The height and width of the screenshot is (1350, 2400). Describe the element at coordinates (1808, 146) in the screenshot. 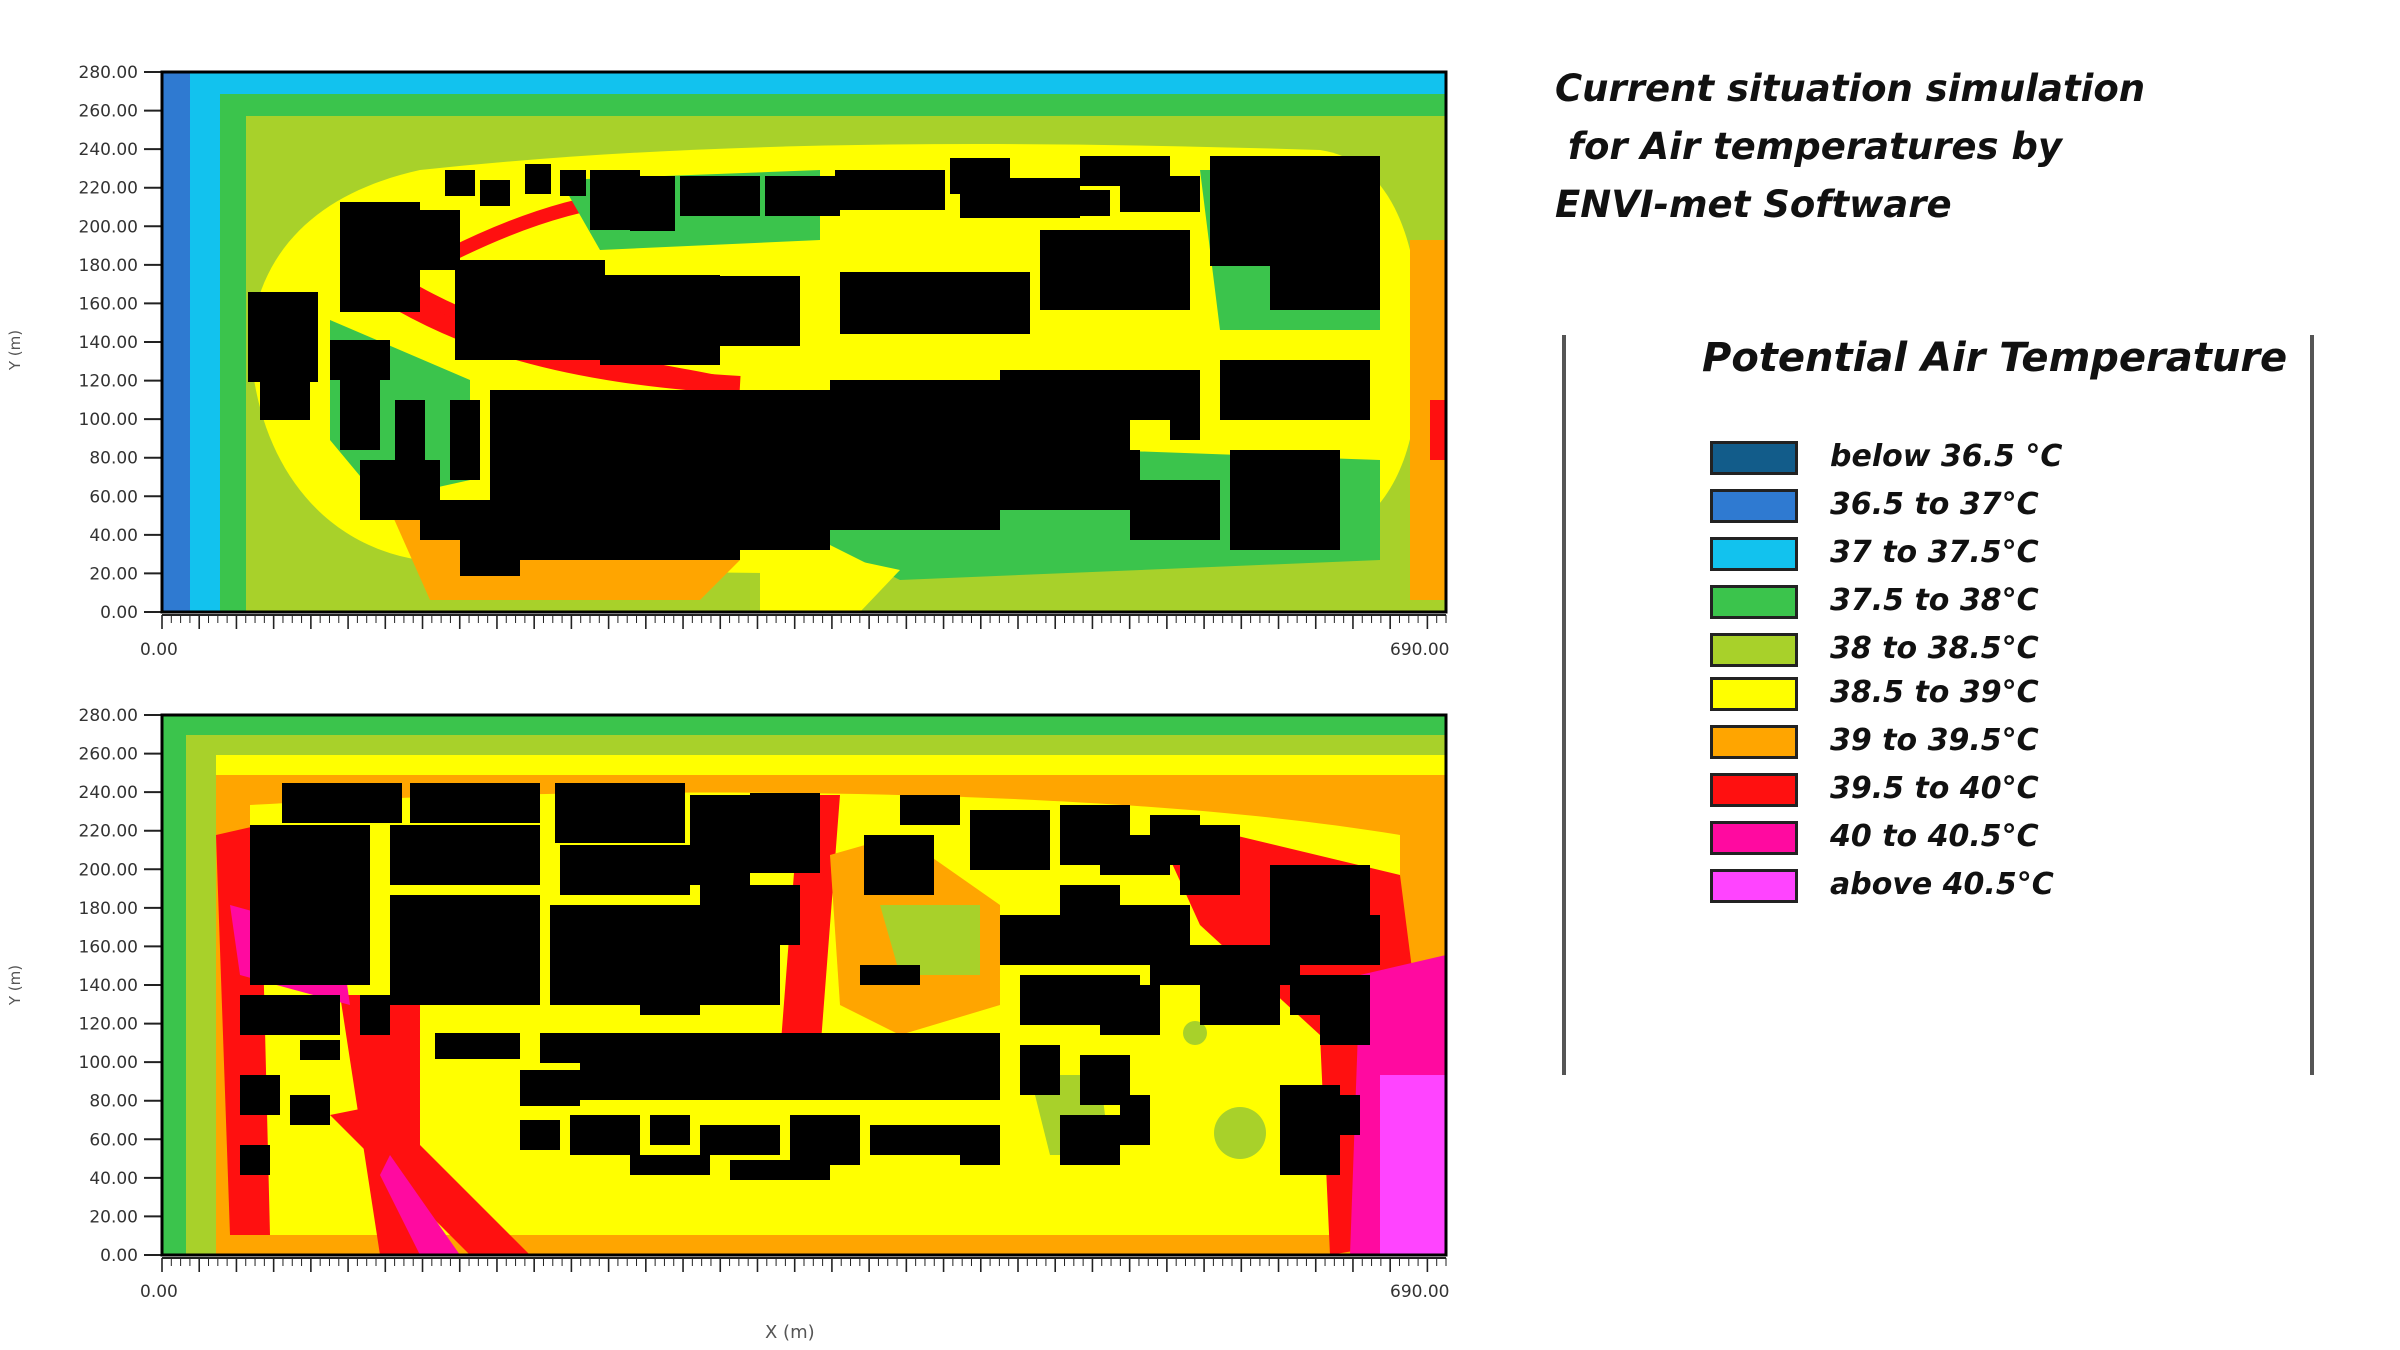

I see `title-line: for Air temperatures by` at that location.